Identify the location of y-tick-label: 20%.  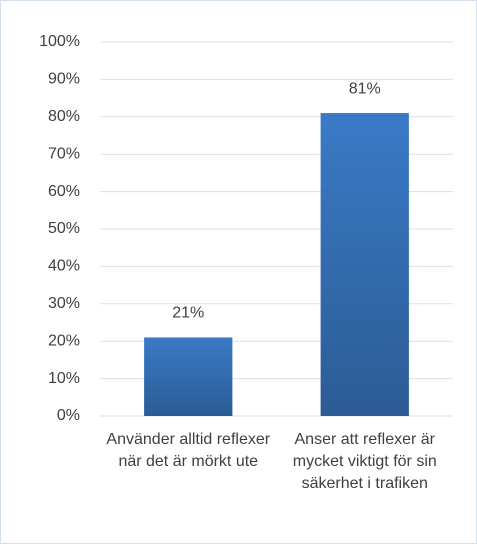
(64, 340).